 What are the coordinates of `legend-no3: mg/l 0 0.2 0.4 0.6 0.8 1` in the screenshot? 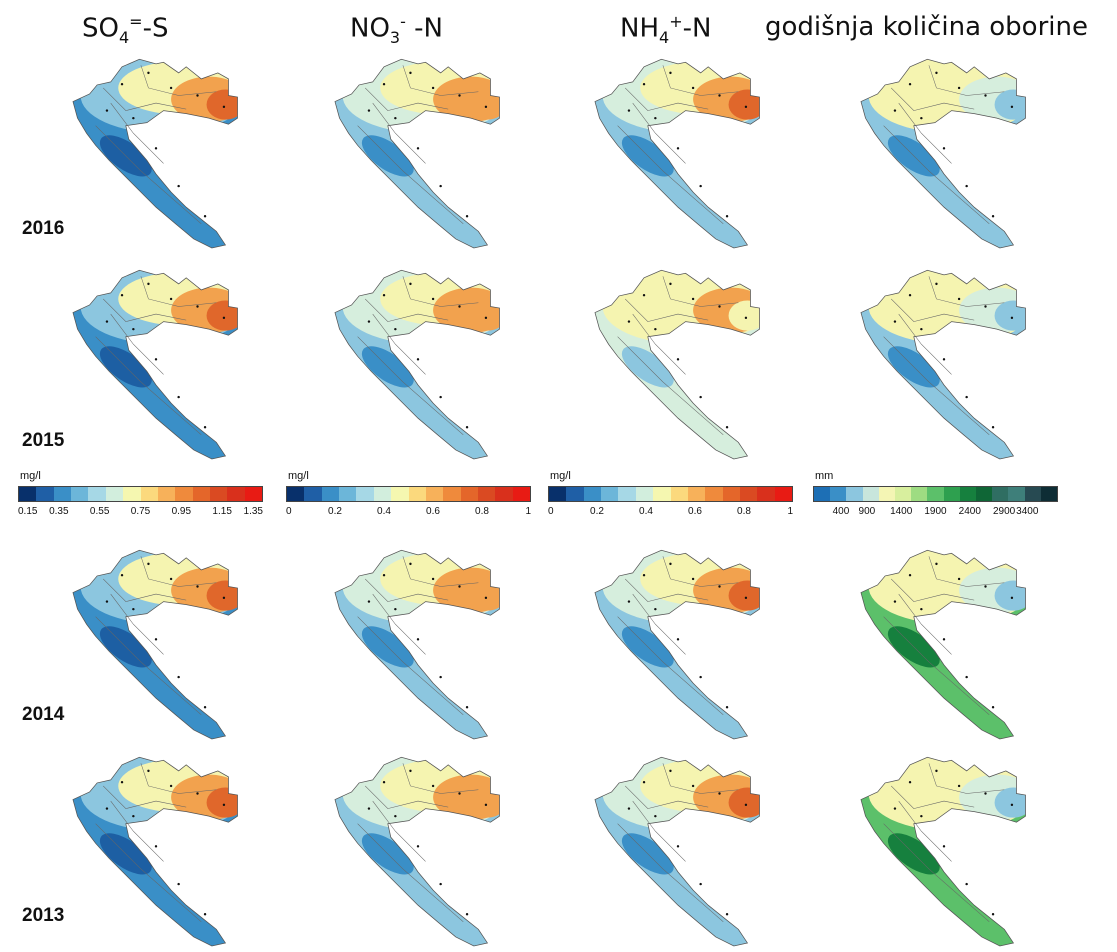 It's located at (408, 500).